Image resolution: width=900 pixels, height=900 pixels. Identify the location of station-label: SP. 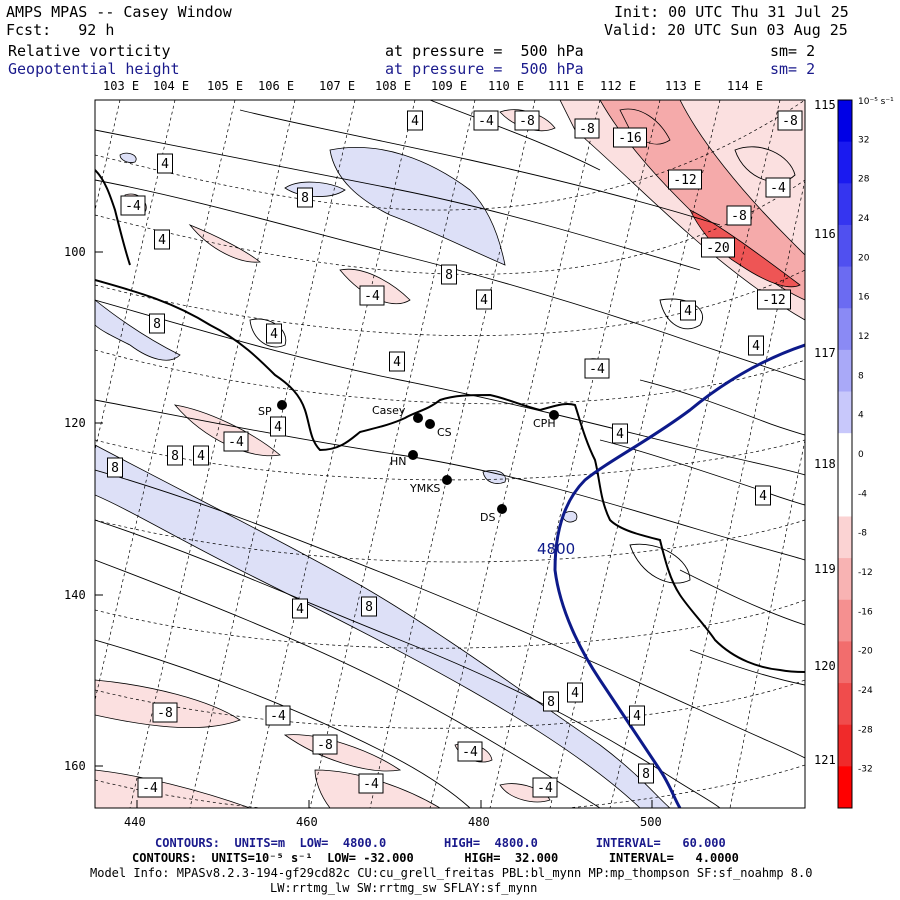
(265, 411).